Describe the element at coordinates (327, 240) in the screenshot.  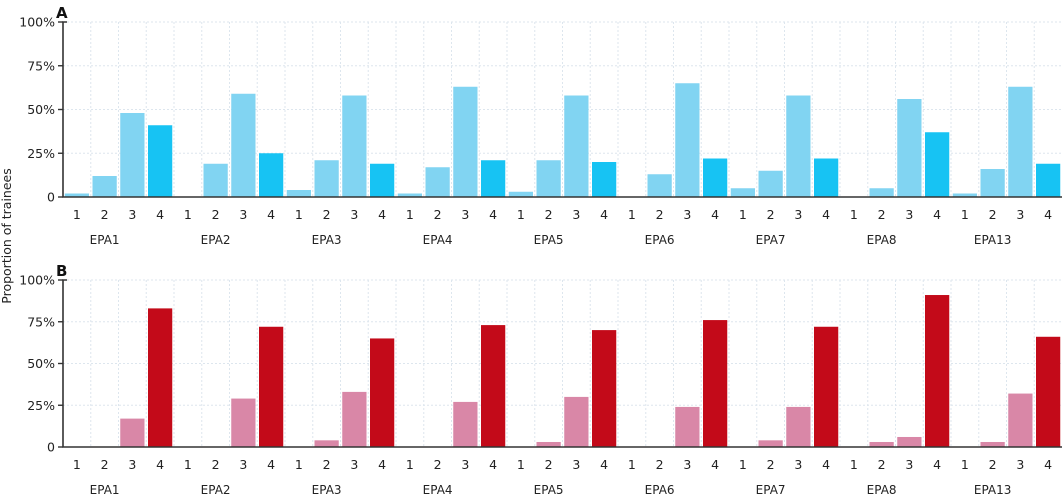
I see `group-label: EPA3` at that location.